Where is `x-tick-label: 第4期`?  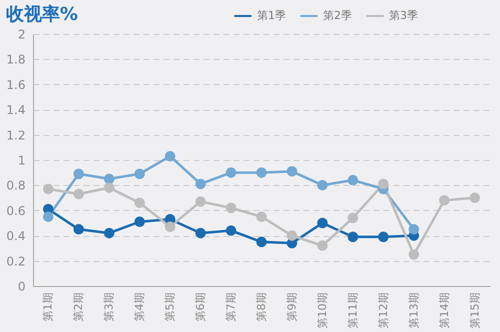 x-tick-label: 第4期 is located at coordinates (139, 307).